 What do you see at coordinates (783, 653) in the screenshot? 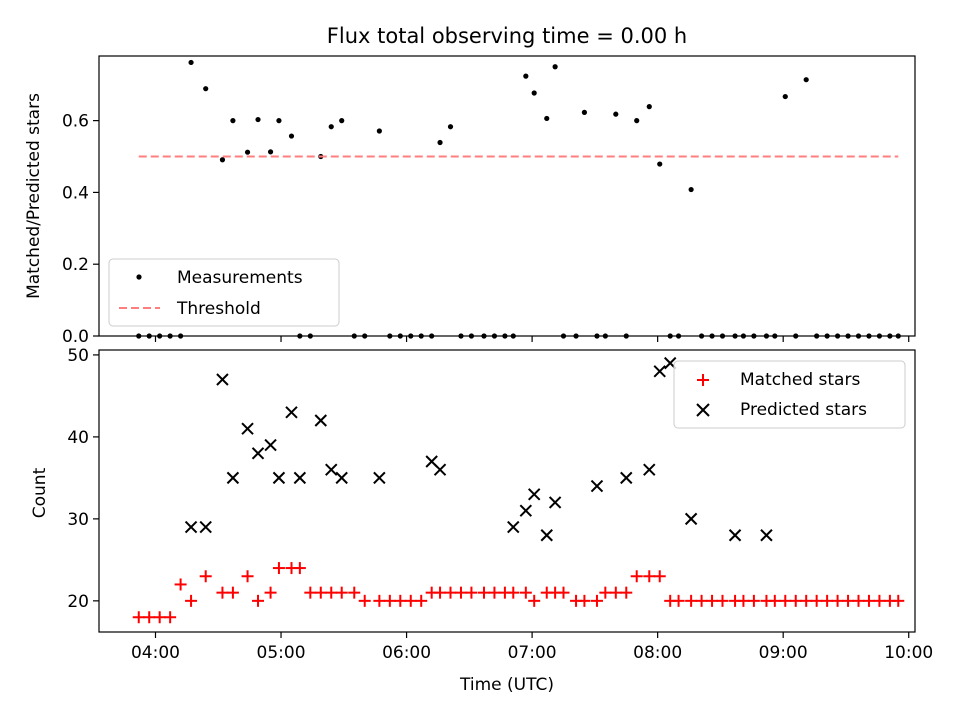
I see `count-x-tick-label: 09:00` at bounding box center [783, 653].